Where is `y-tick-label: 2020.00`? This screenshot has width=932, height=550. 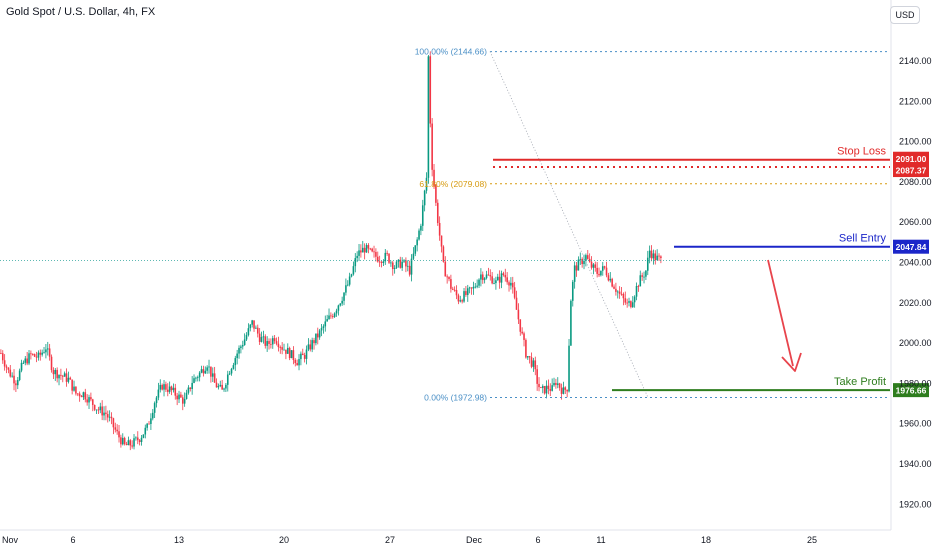
y-tick-label: 2020.00 is located at coordinates (915, 303).